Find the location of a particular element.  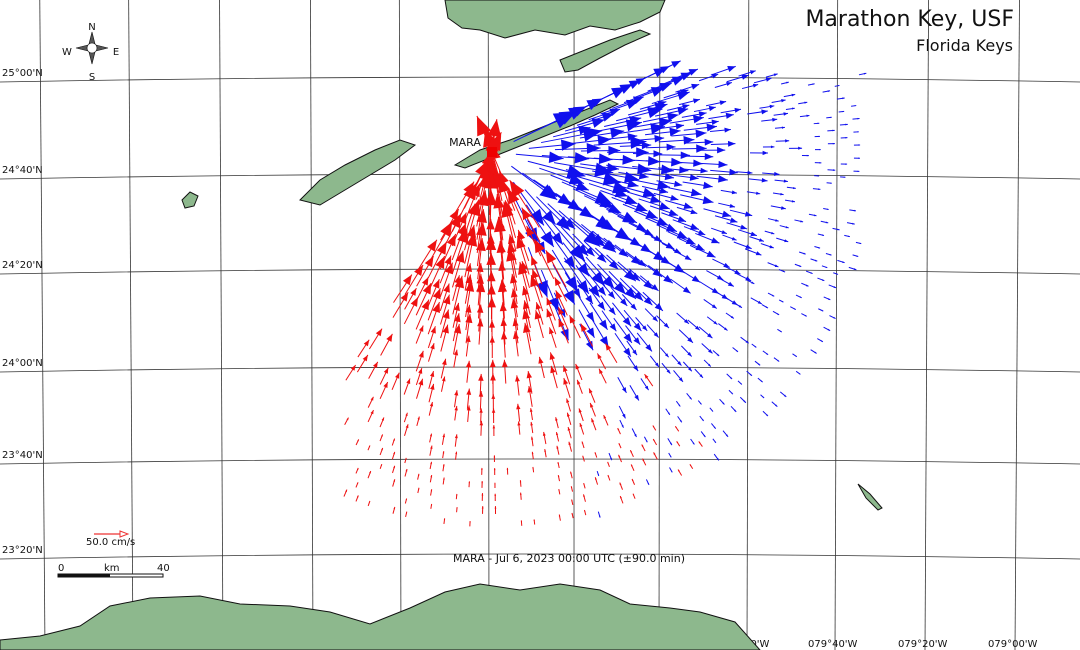

island is located at coordinates (190, 200).